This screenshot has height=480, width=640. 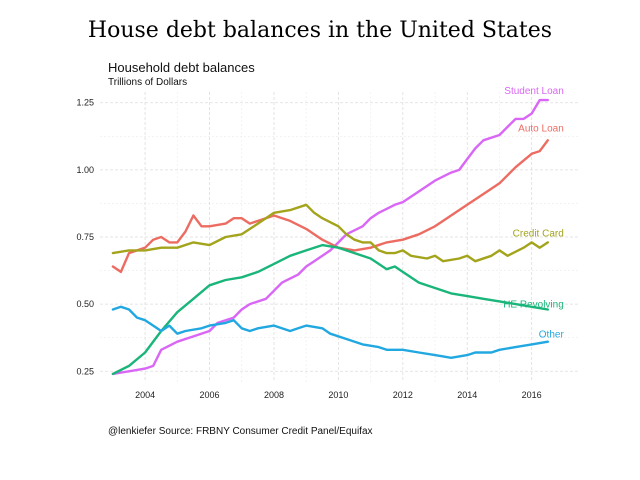 What do you see at coordinates (85, 103) in the screenshot?
I see `y-tick-label: 1.25` at bounding box center [85, 103].